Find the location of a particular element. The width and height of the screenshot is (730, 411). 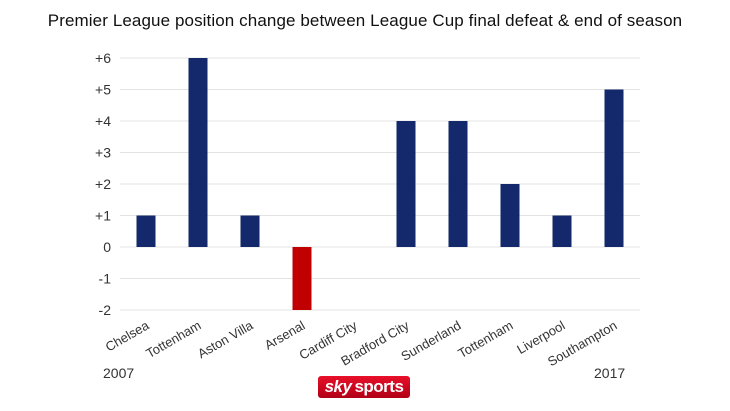

y-tick-label: -1 is located at coordinates (105, 279).